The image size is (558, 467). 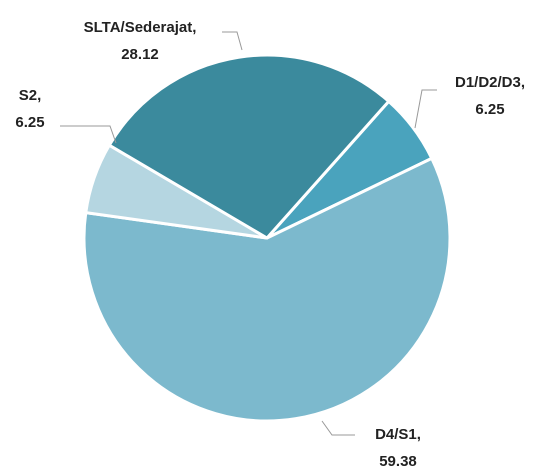 I want to click on category-name: S2, so click(x=28, y=95).